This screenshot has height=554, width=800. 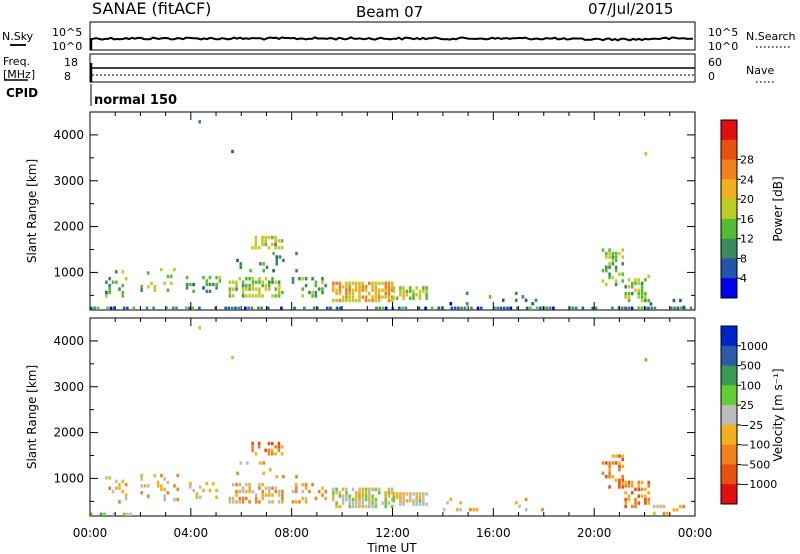 What do you see at coordinates (750, 385) in the screenshot?
I see `velocity-colorbar-tick-label: 100` at bounding box center [750, 385].